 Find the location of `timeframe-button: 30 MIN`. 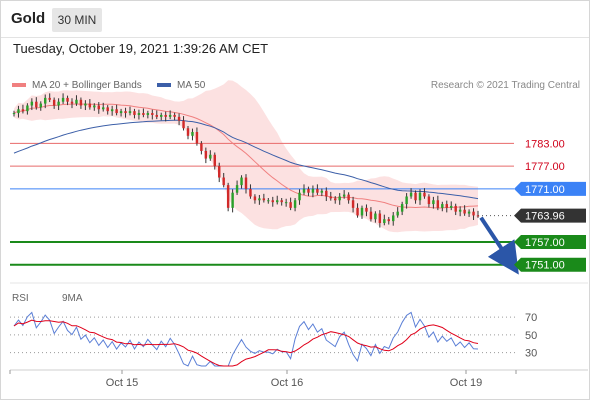

timeframe-button: 30 MIN is located at coordinates (77, 20).